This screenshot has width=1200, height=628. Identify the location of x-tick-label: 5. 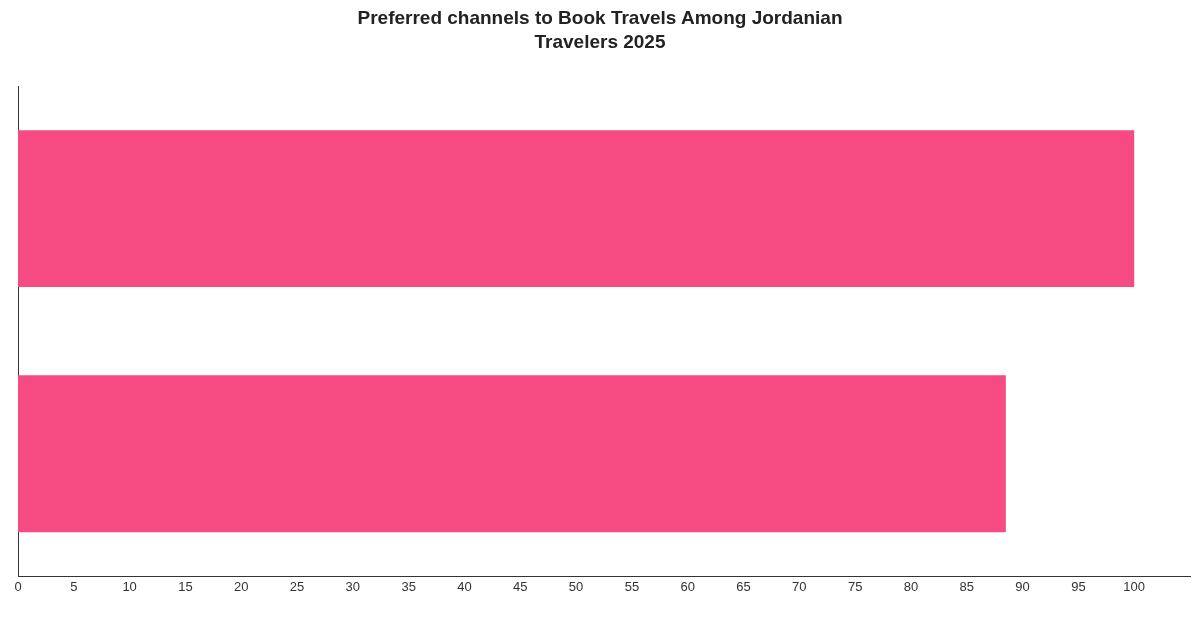
(74, 586).